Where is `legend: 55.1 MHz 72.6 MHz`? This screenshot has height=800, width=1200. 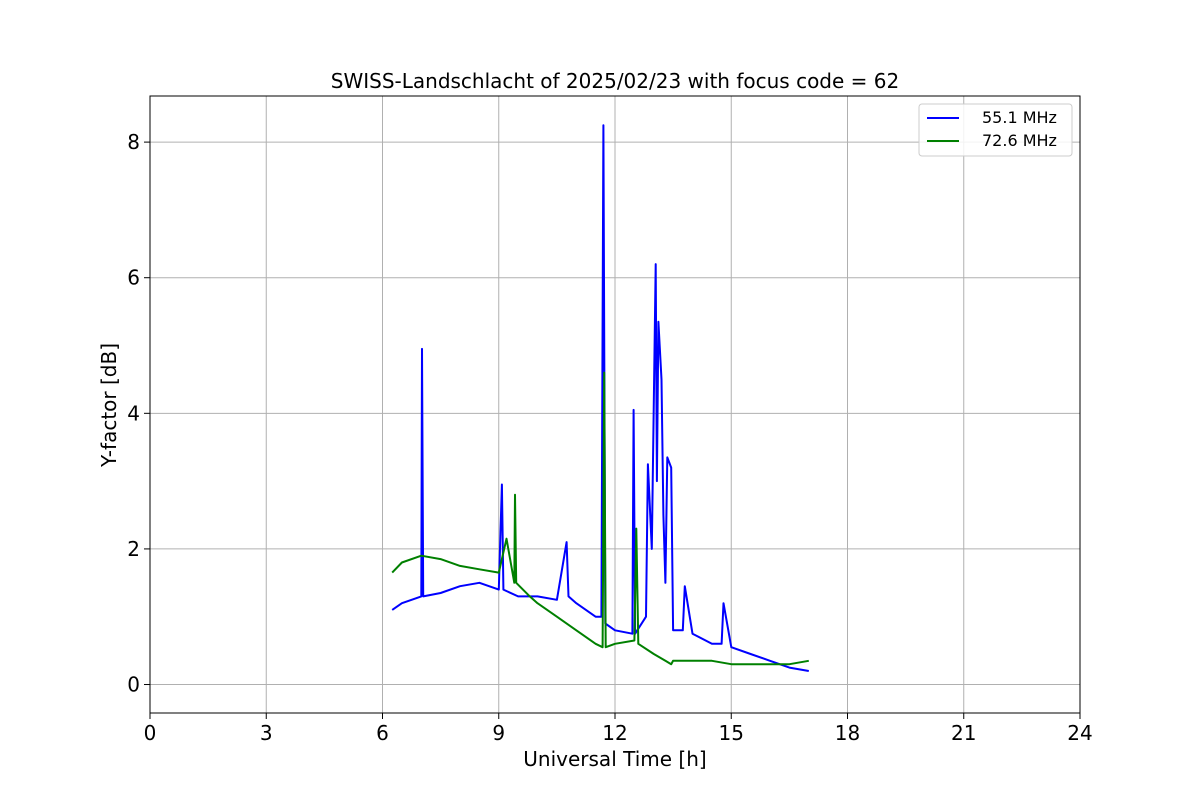 legend: 55.1 MHz 72.6 MHz is located at coordinates (995, 130).